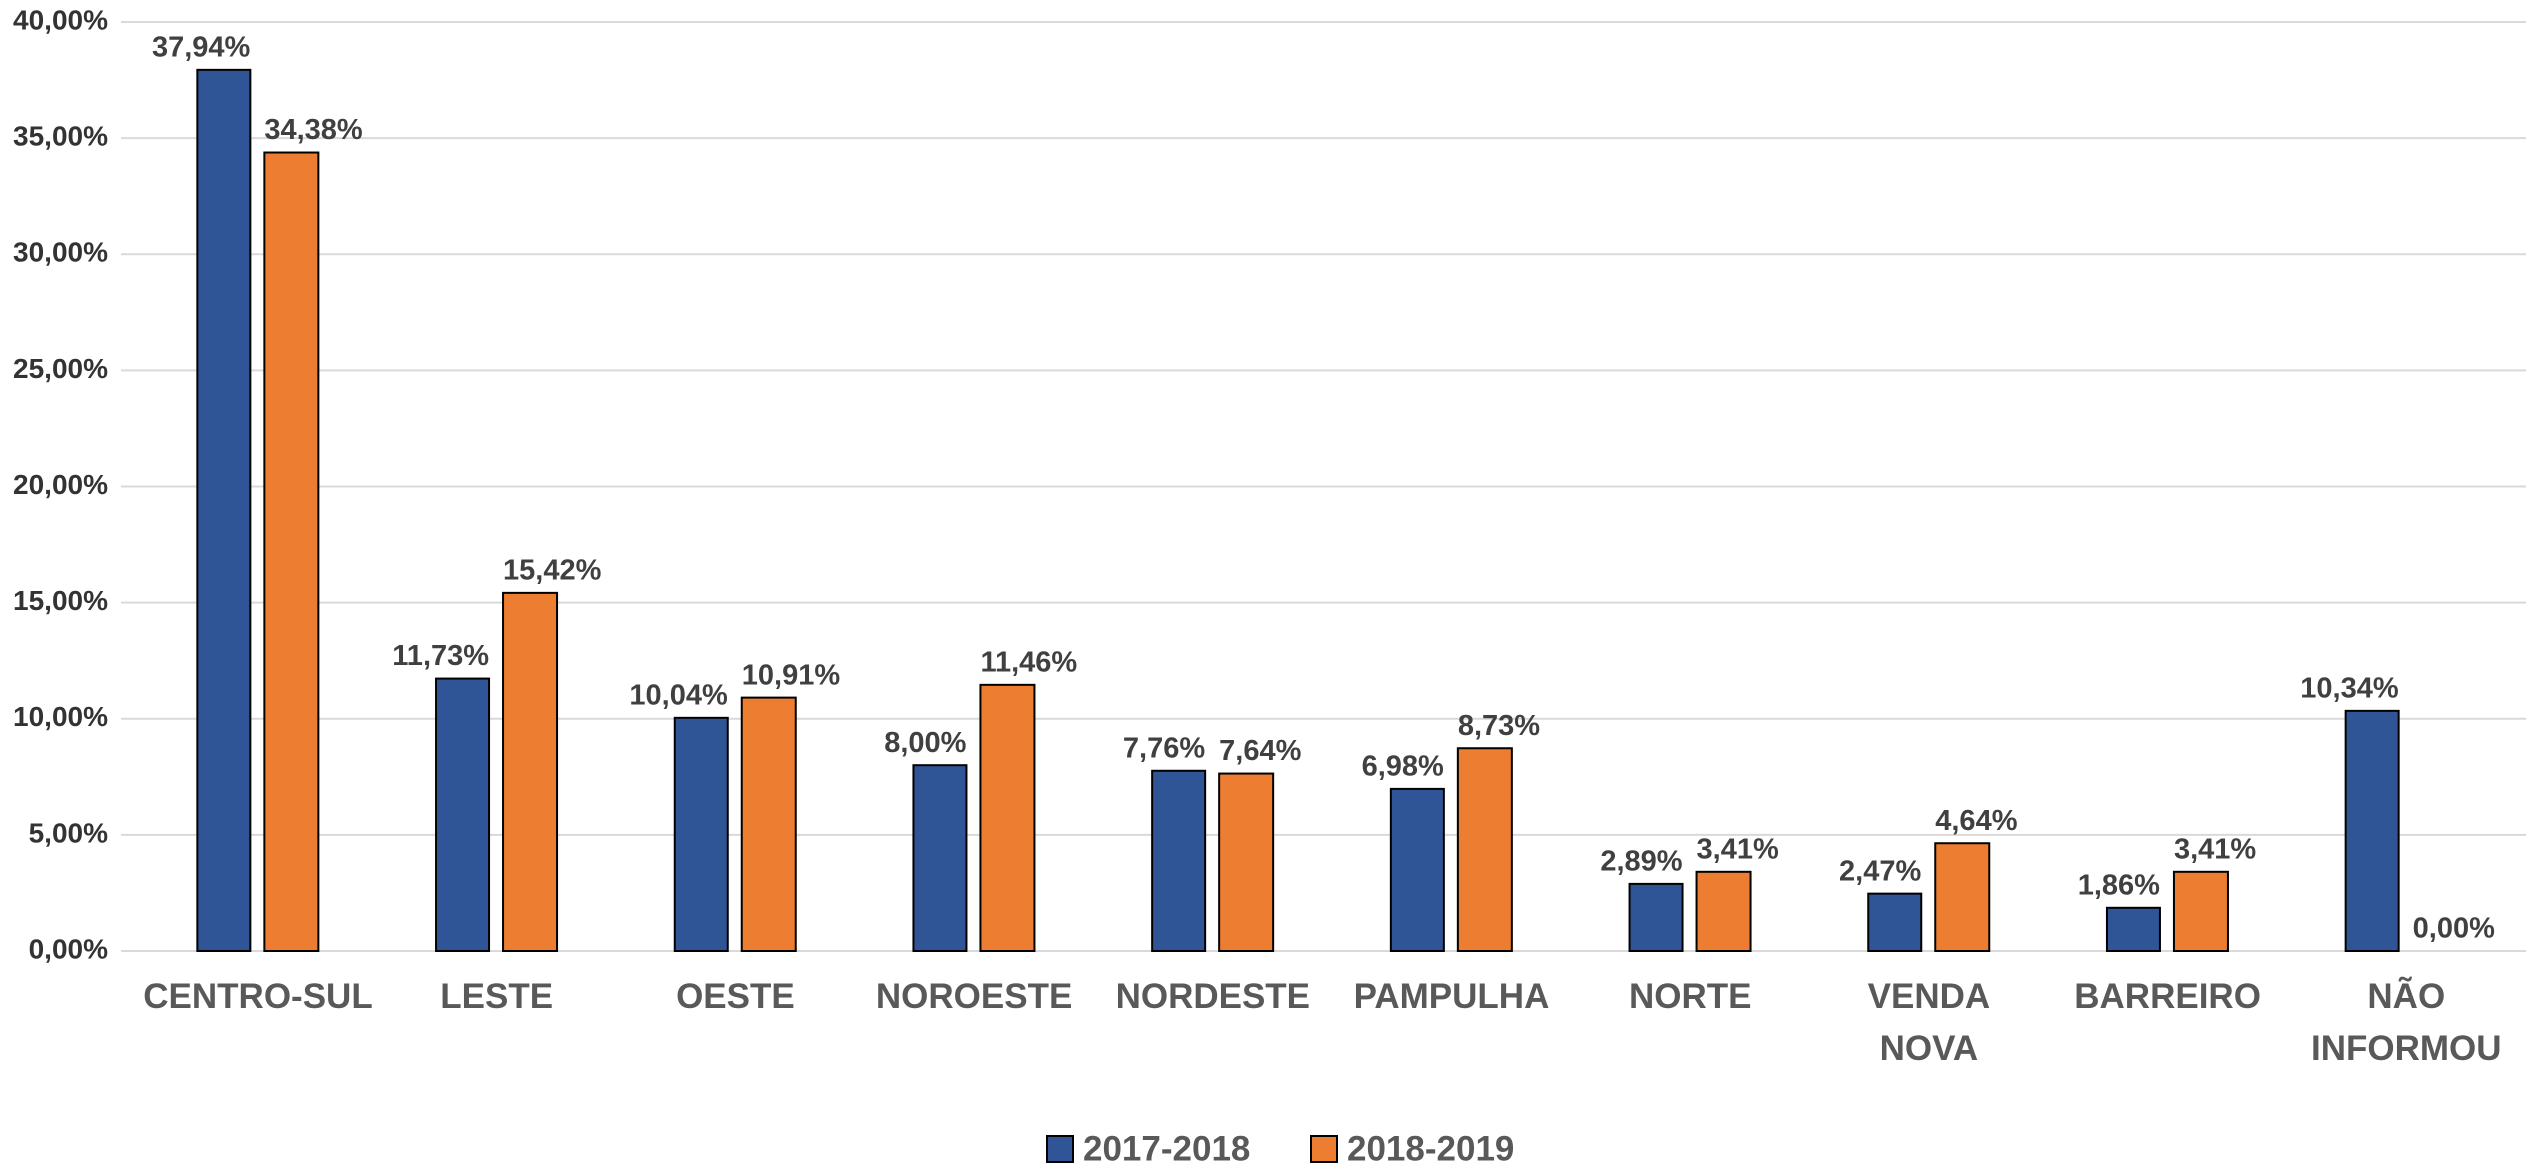 The image size is (2526, 1166). Describe the element at coordinates (2119, 885) in the screenshot. I see `data-label: 1,86%` at that location.